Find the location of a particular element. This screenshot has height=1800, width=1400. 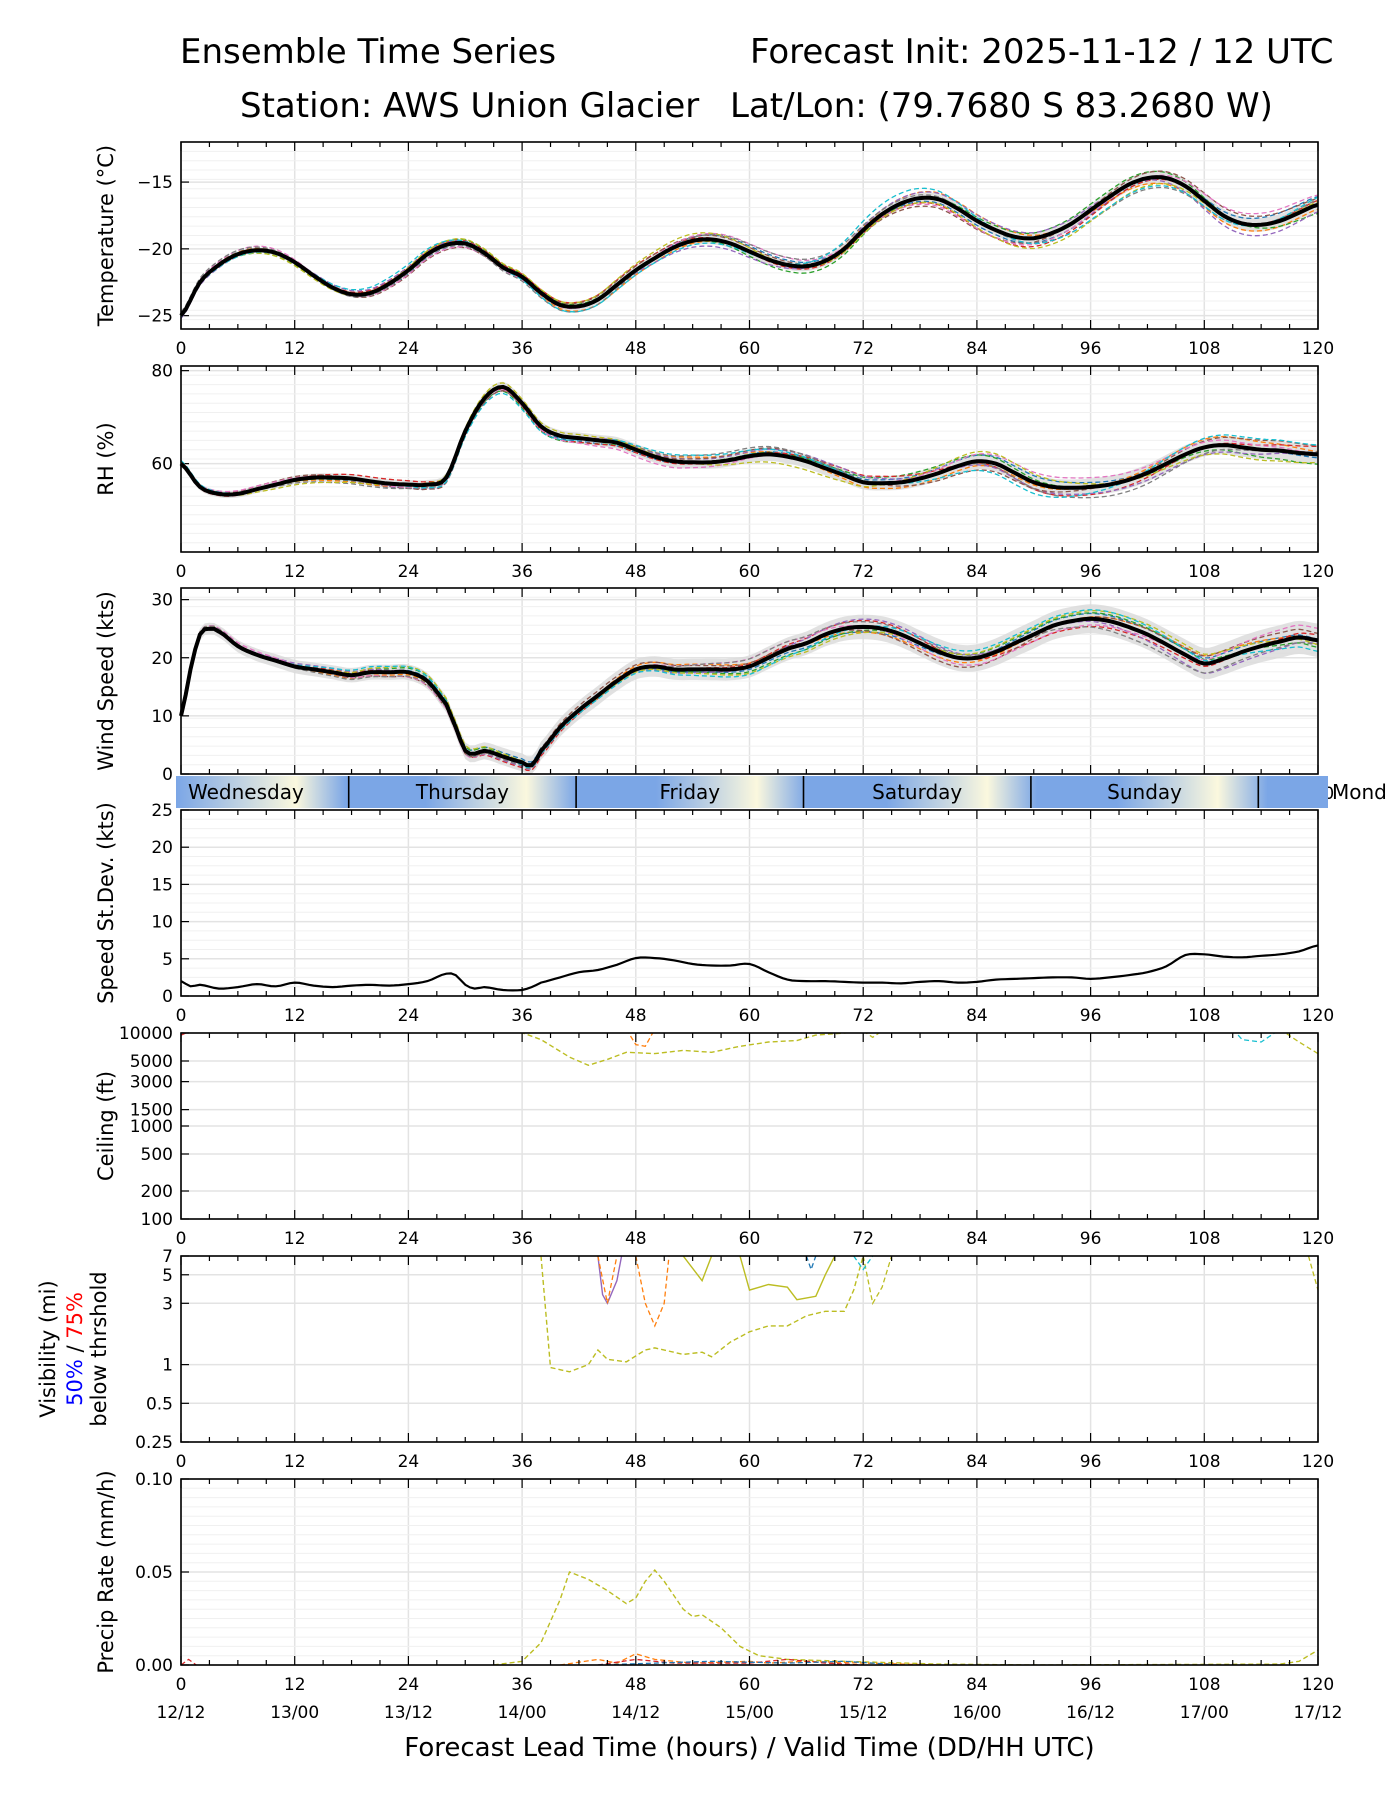

valid-time-label: 15/00 is located at coordinates (749, 1713).